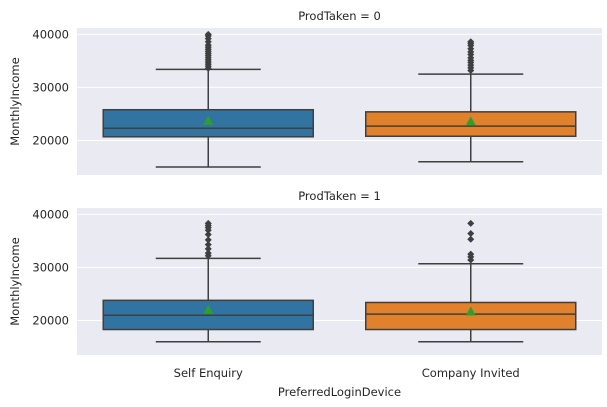 This screenshot has height=407, width=607. I want to click on y-tick-labels-bottom: 20000 30000 40000, so click(50, 267).